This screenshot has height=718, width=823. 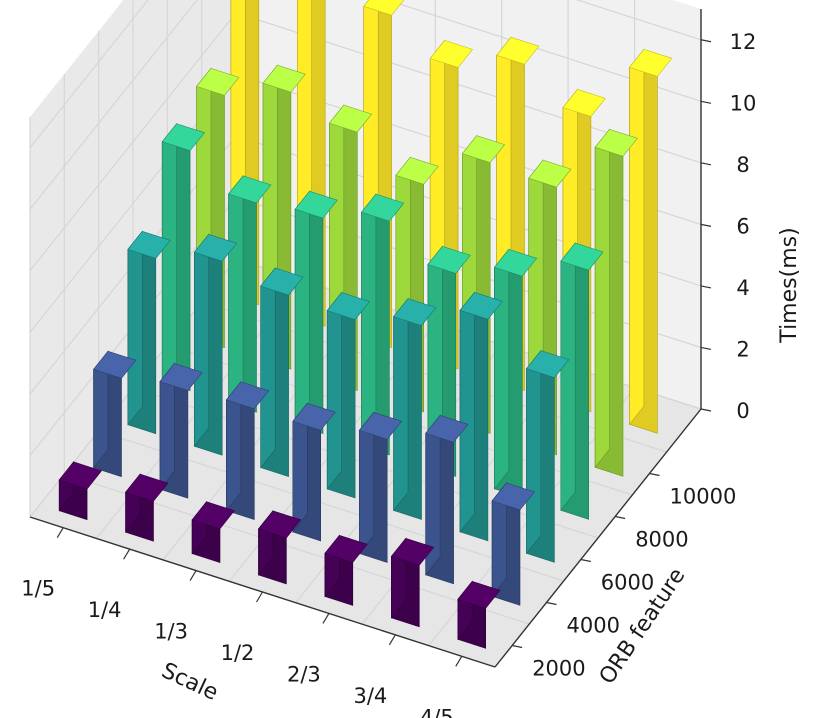 I want to click on x-tick-label: 1/4, so click(x=105, y=610).